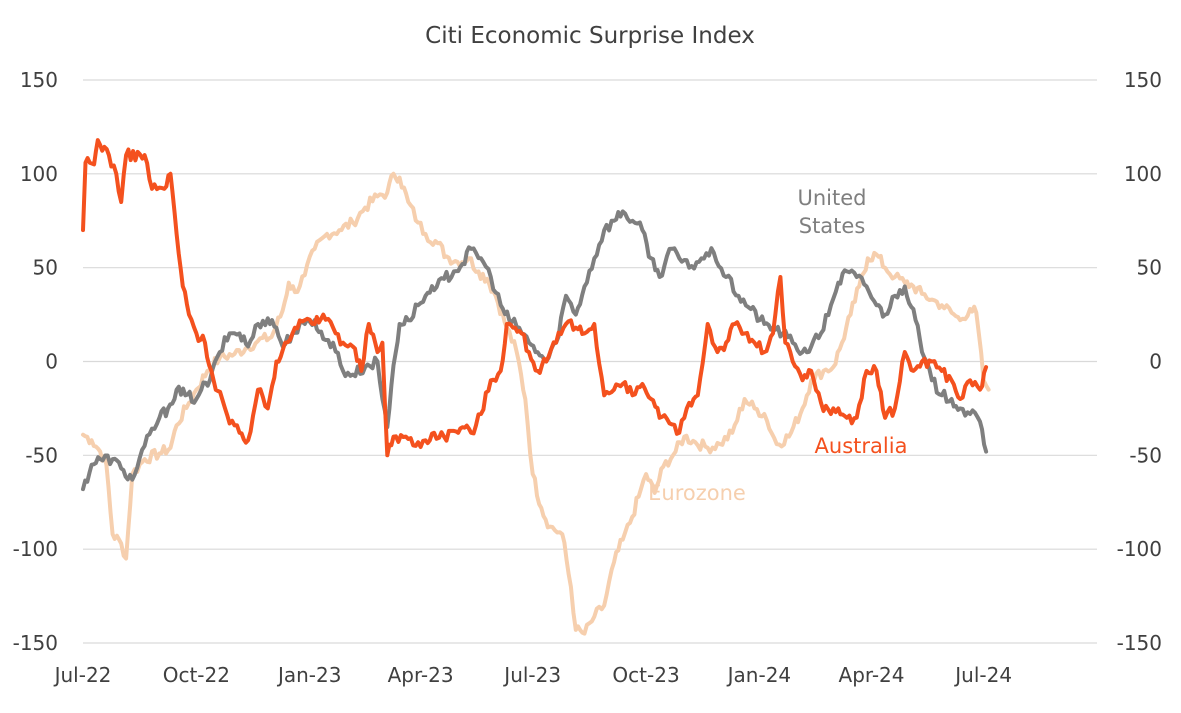 The image size is (1181, 713). What do you see at coordinates (1139, 643) in the screenshot?
I see `y-tick-label-right: -150` at bounding box center [1139, 643].